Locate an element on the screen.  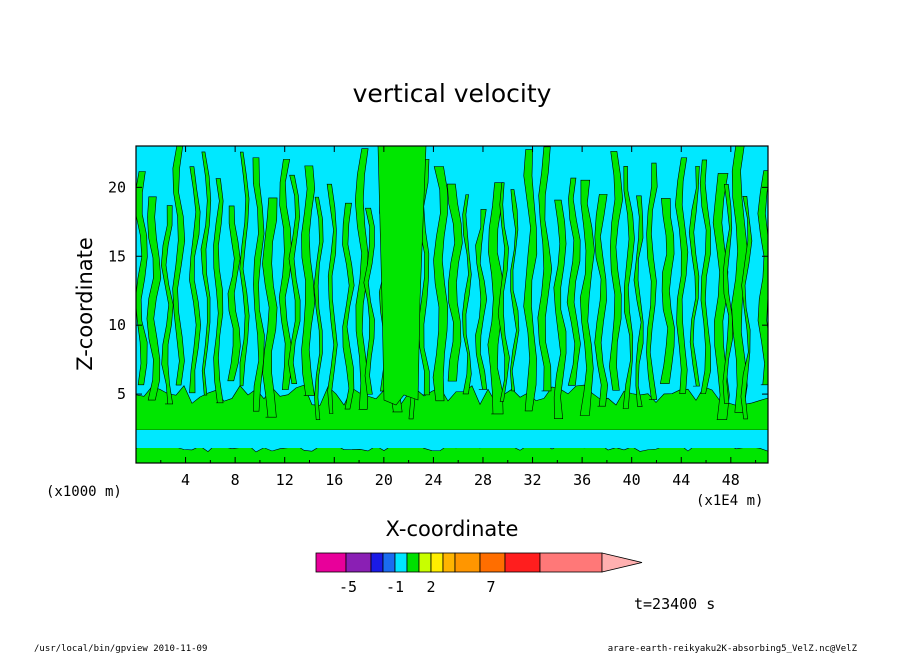
x-tick-label: 16 is located at coordinates (334, 480).